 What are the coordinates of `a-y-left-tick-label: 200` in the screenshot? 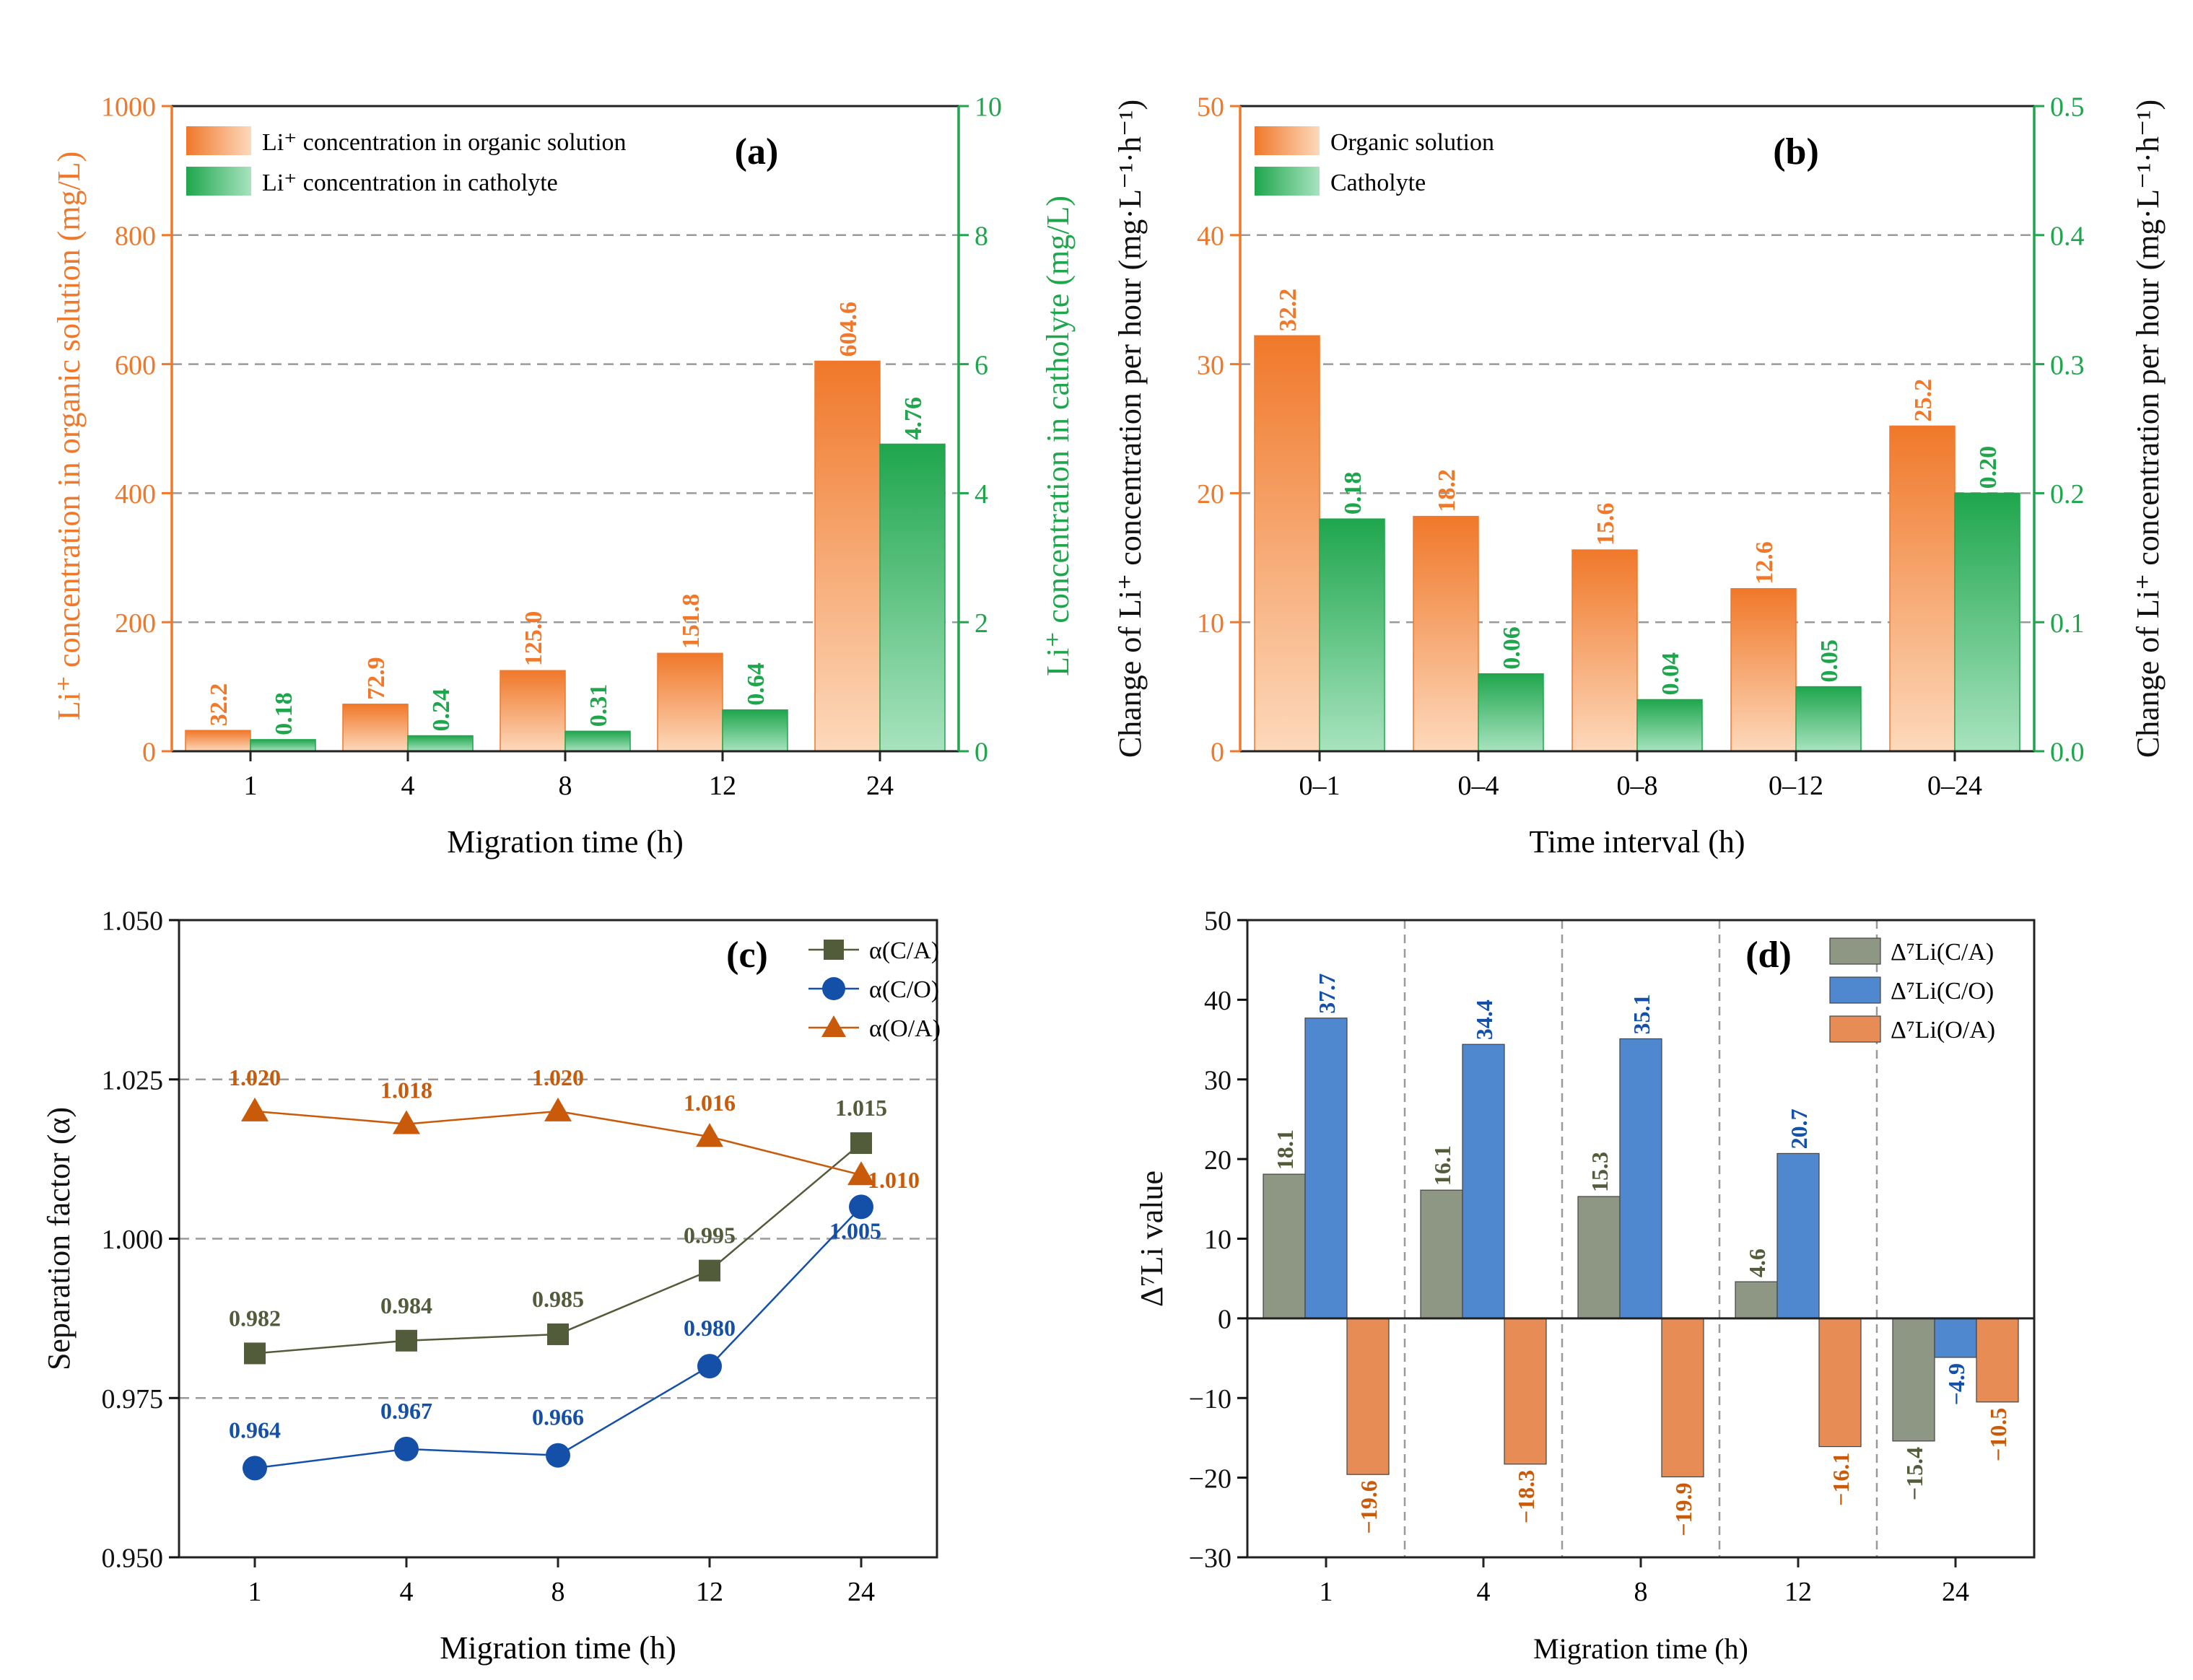 It's located at (135, 623).